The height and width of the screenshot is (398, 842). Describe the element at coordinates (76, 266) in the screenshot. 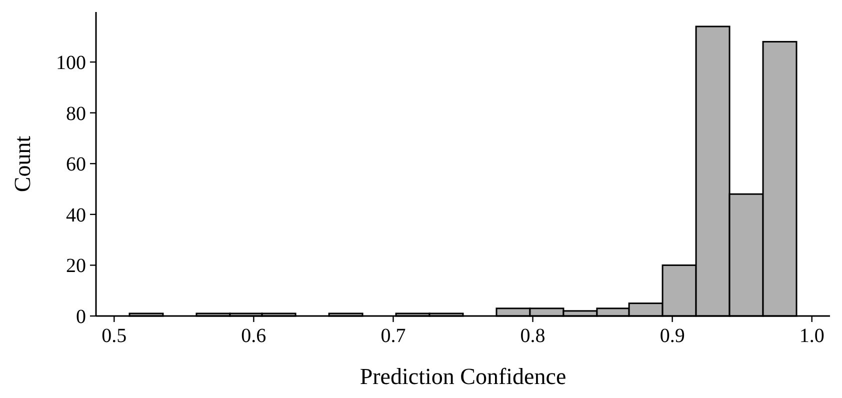

I see `y-tick-label: 20` at that location.